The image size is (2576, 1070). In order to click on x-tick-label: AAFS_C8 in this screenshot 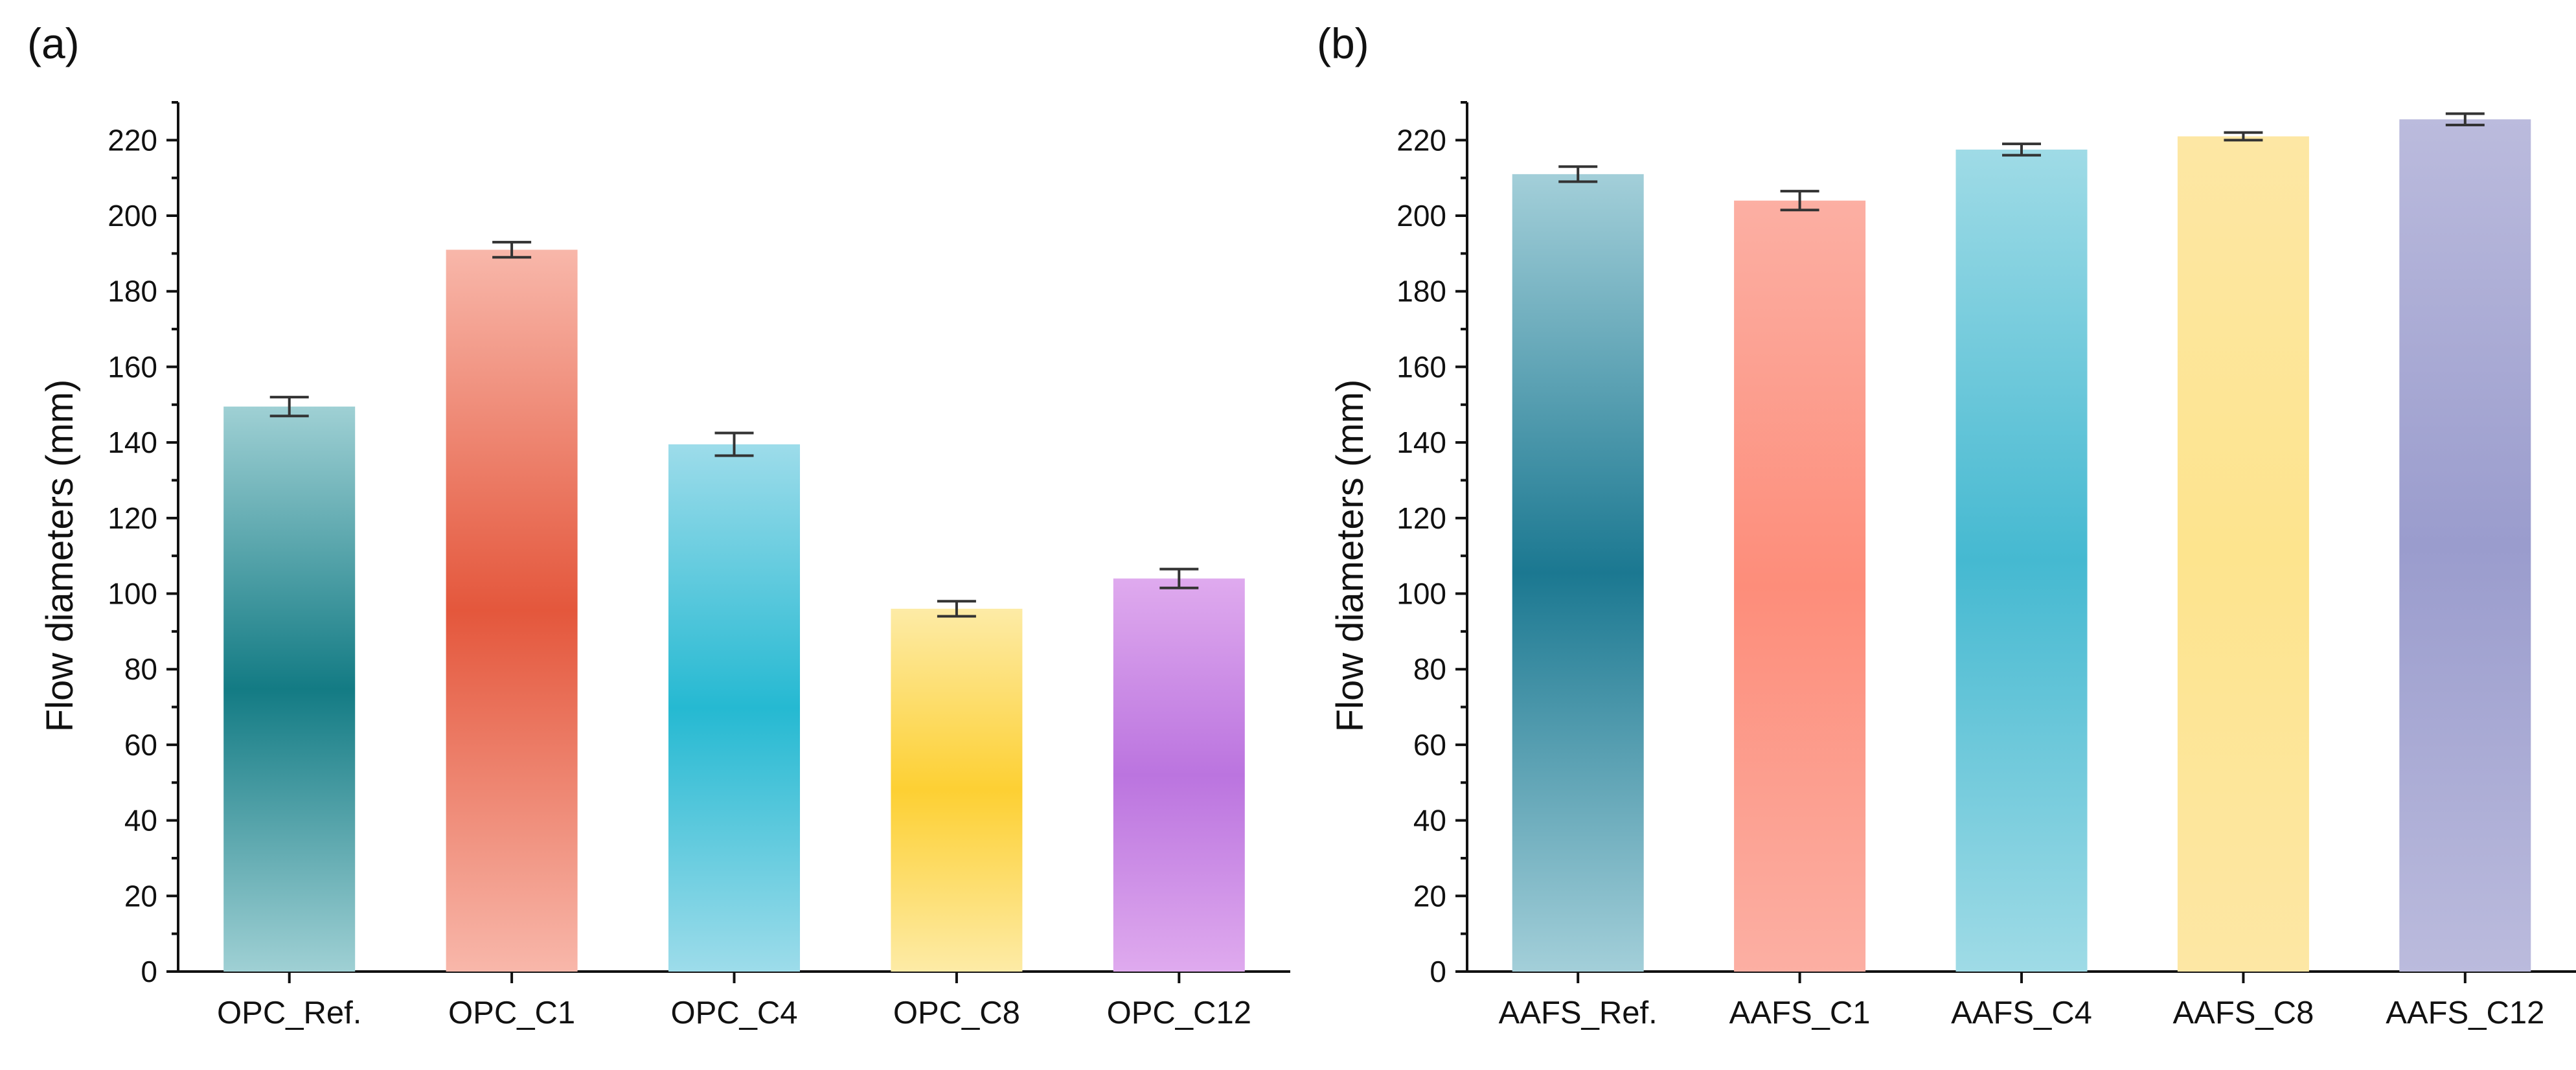, I will do `click(2243, 1013)`.